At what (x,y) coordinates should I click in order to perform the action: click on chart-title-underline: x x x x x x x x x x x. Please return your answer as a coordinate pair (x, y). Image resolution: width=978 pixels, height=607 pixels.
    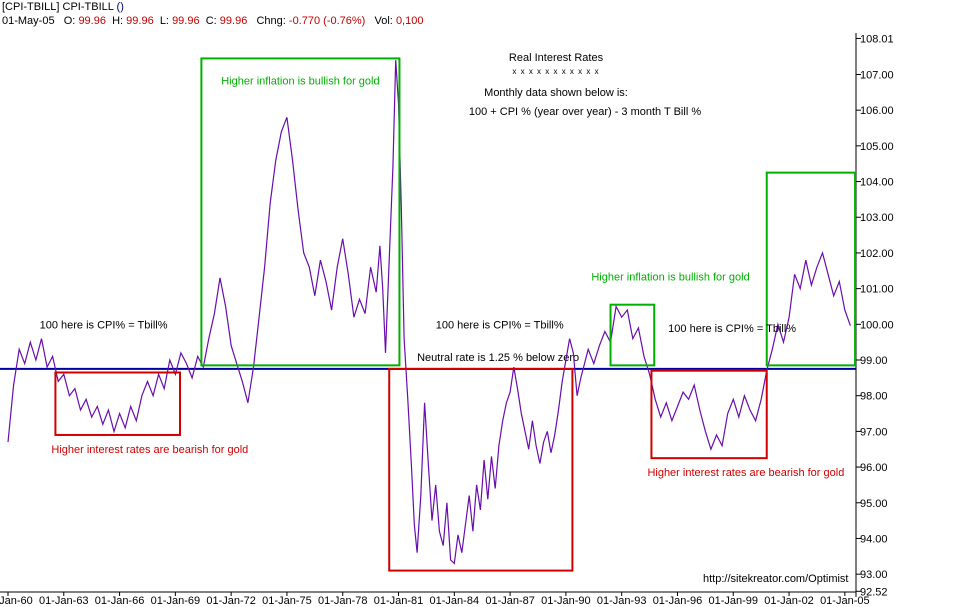
    Looking at the image, I should click on (555, 71).